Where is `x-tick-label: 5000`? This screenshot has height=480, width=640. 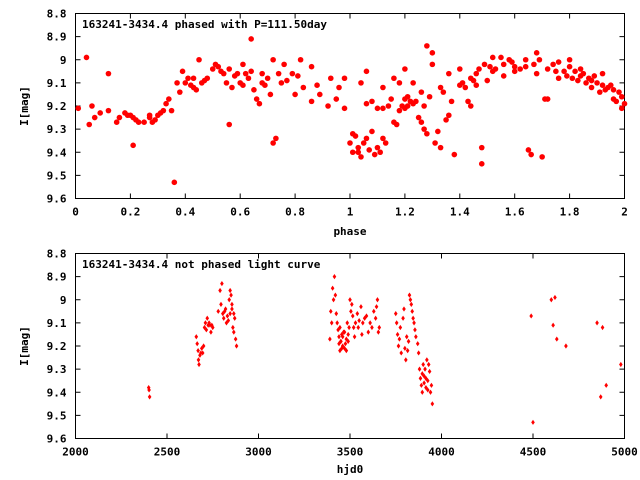 x-tick-label: 5000 is located at coordinates (624, 452).